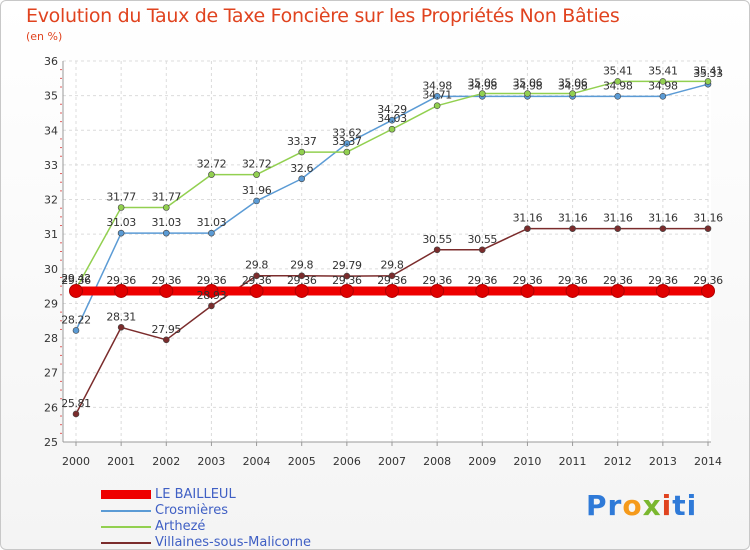  What do you see at coordinates (301, 168) in the screenshot?
I see `data-label-1: 32.6` at bounding box center [301, 168].